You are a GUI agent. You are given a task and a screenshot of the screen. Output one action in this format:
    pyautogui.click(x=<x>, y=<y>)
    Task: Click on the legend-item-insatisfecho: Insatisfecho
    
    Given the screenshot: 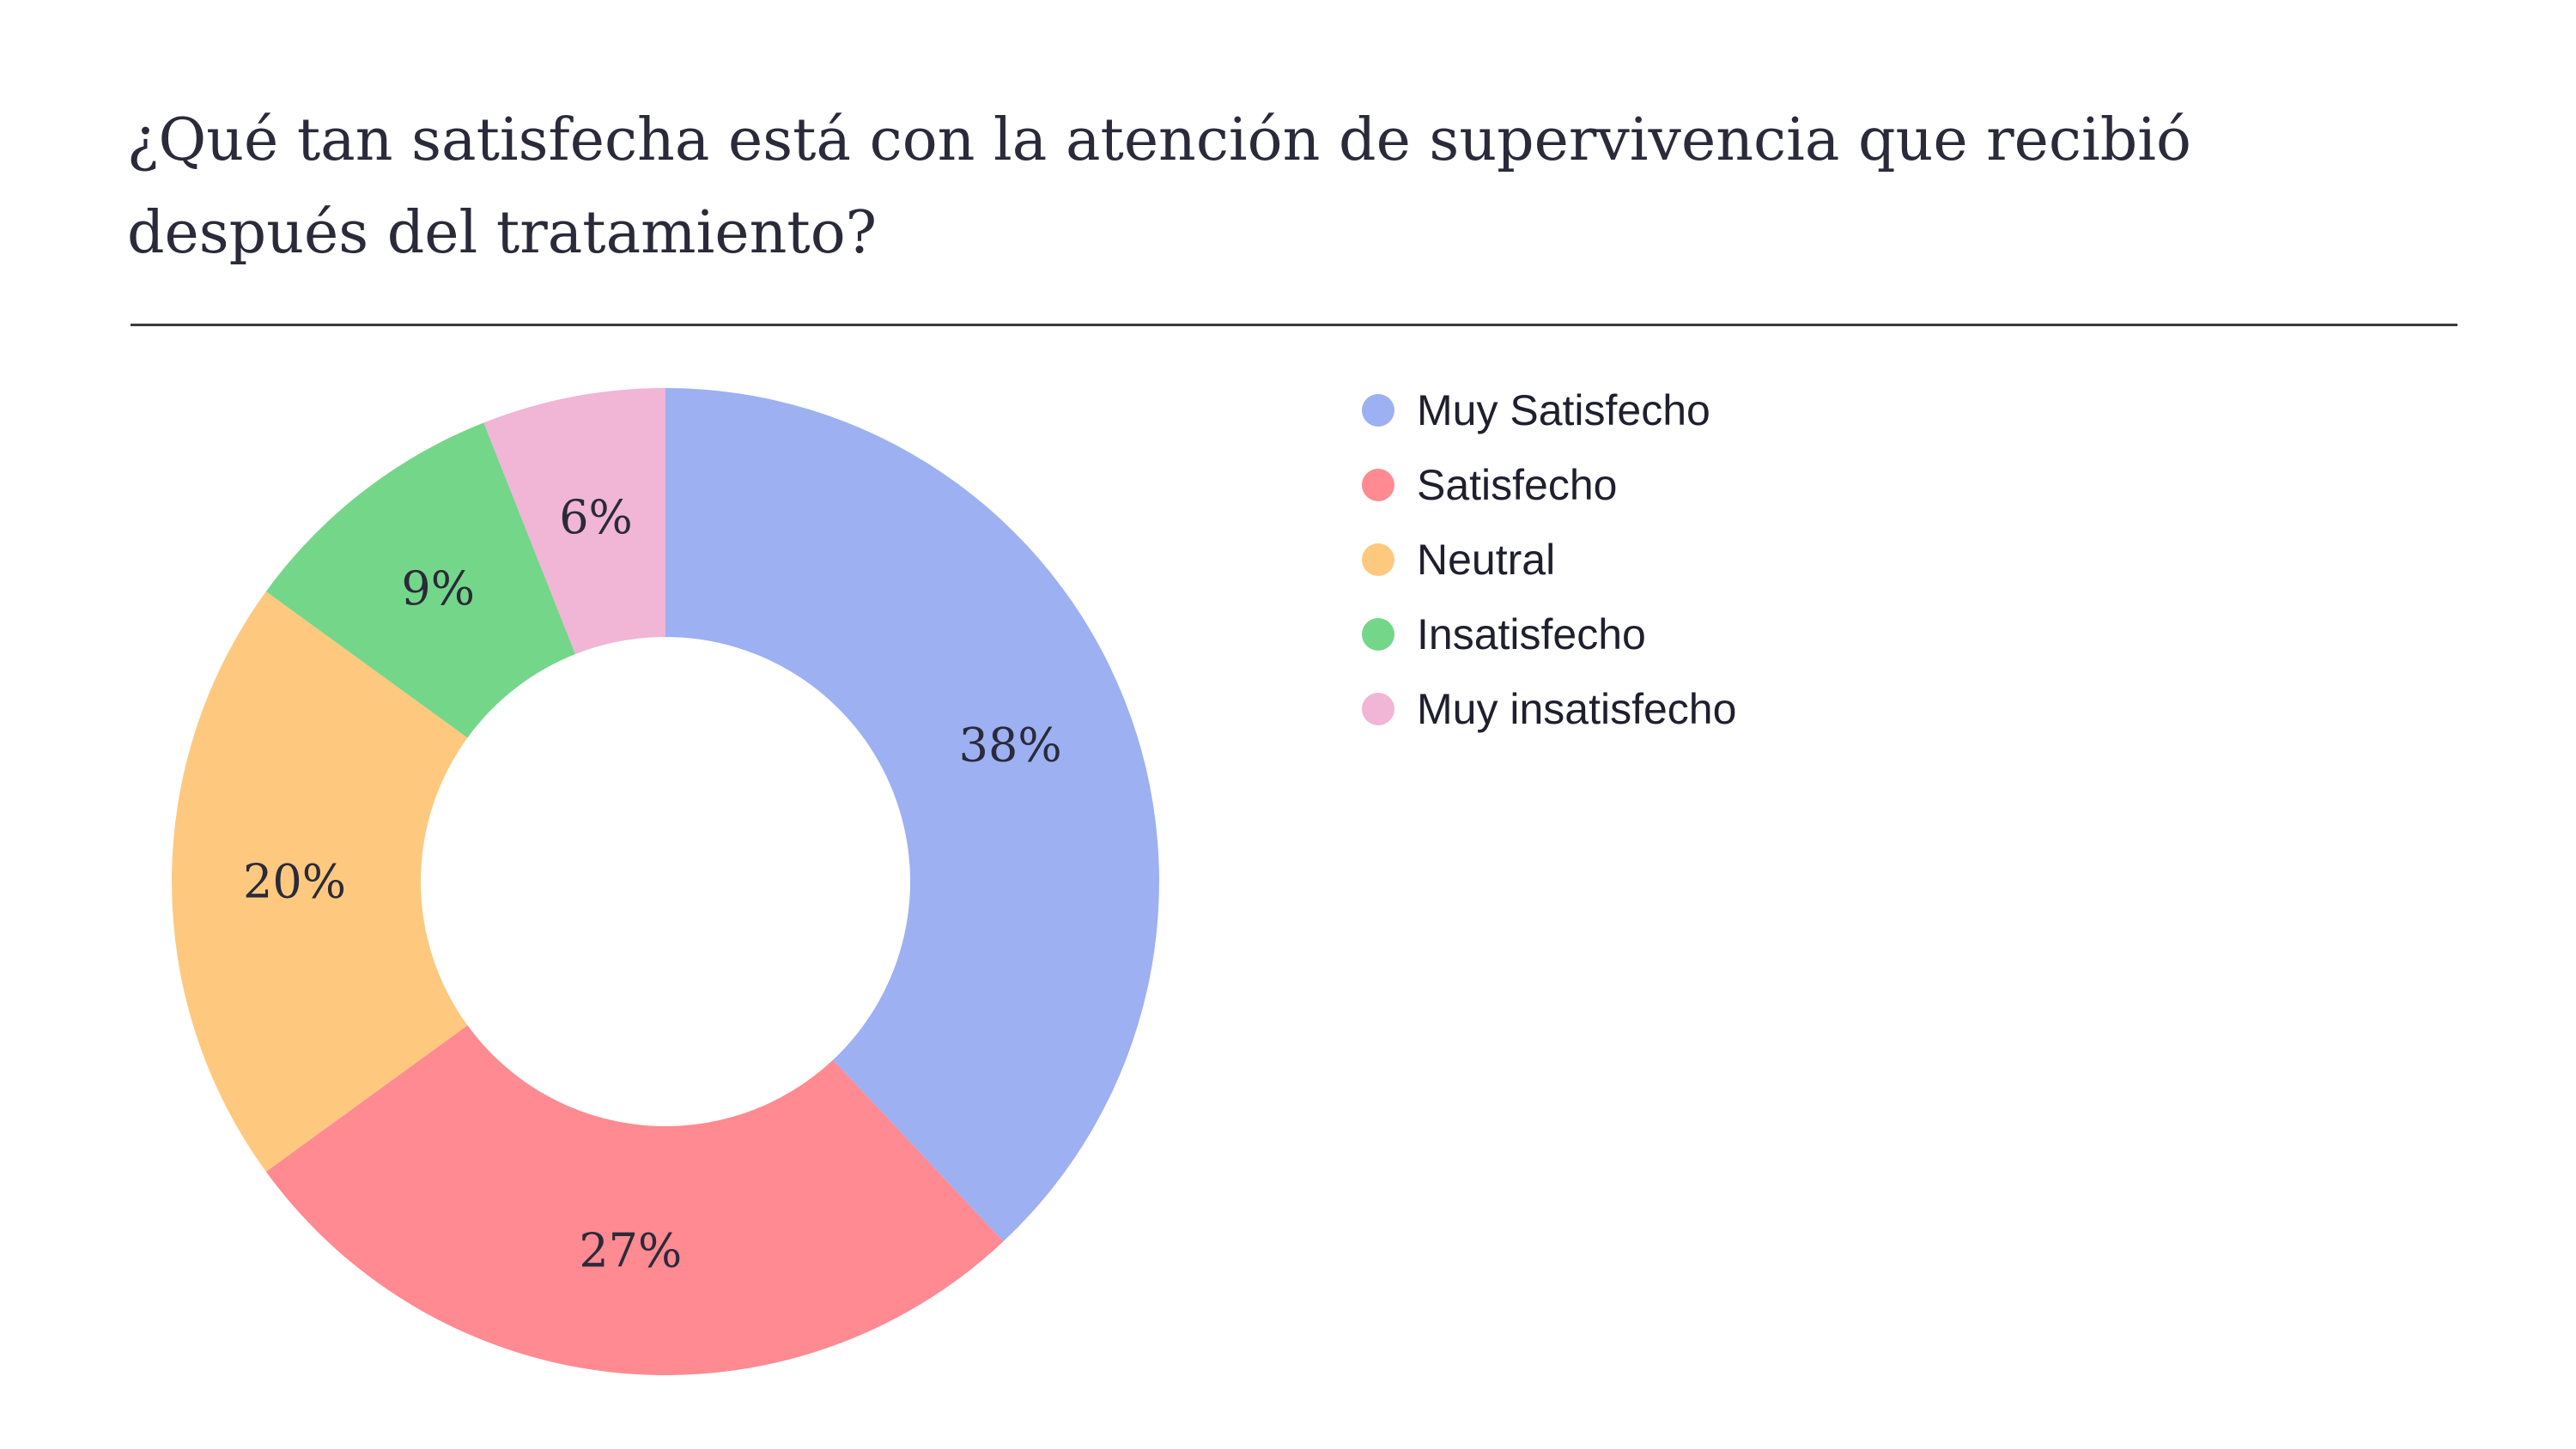 What is the action you would take?
    pyautogui.click(x=1504, y=634)
    